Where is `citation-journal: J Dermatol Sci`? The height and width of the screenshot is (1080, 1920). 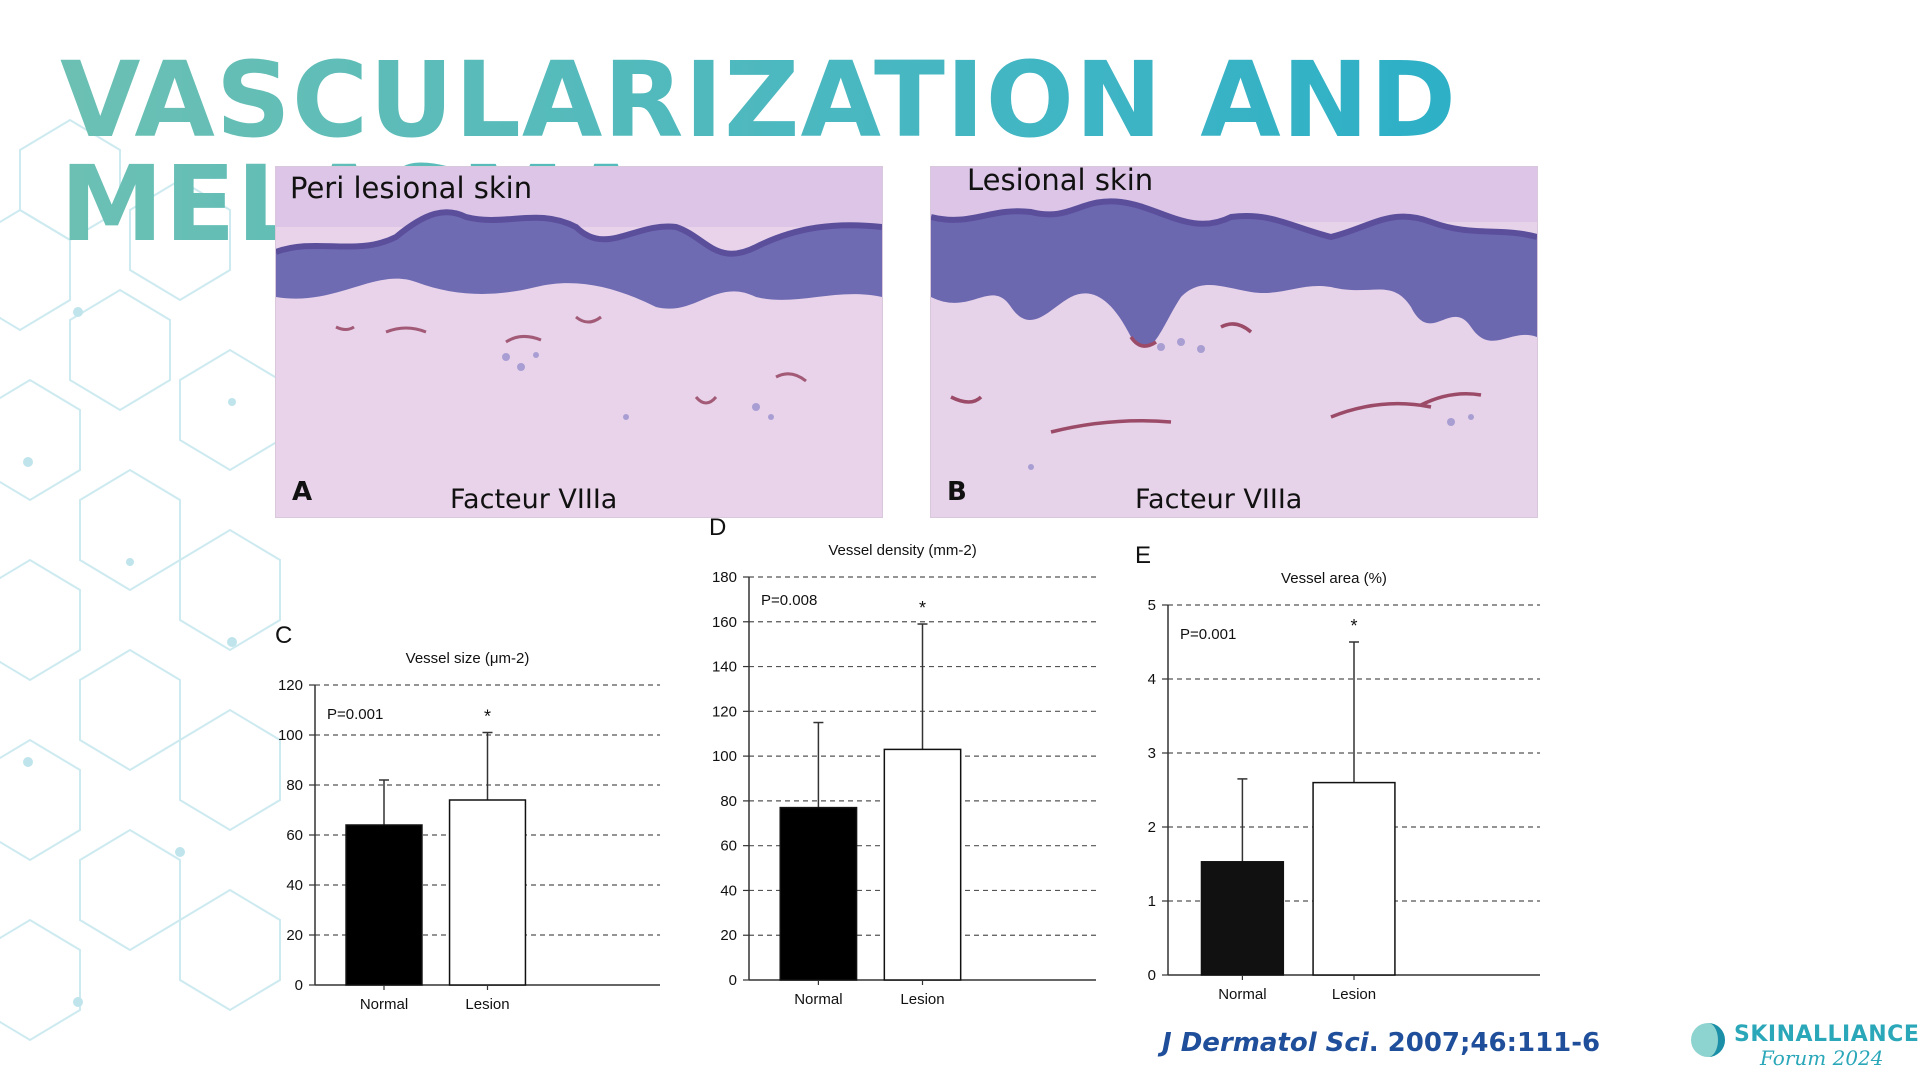 citation-journal: J Dermatol Sci is located at coordinates (1265, 1043).